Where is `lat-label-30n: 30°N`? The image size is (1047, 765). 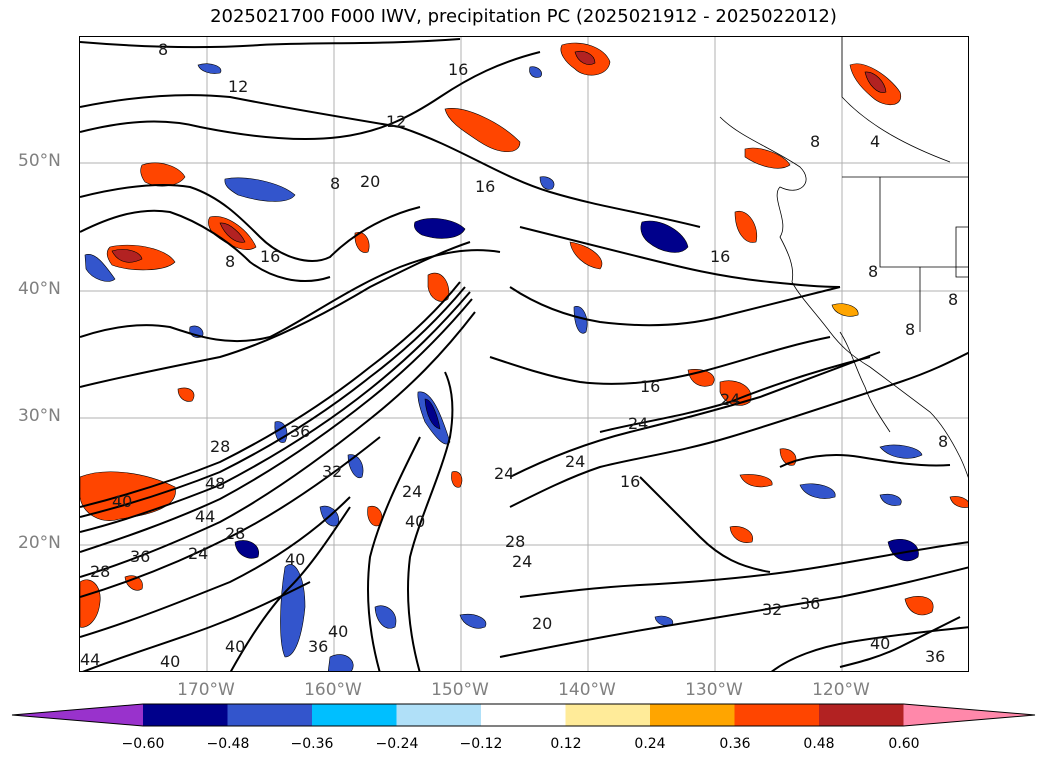 lat-label-30n: 30°N is located at coordinates (39, 416).